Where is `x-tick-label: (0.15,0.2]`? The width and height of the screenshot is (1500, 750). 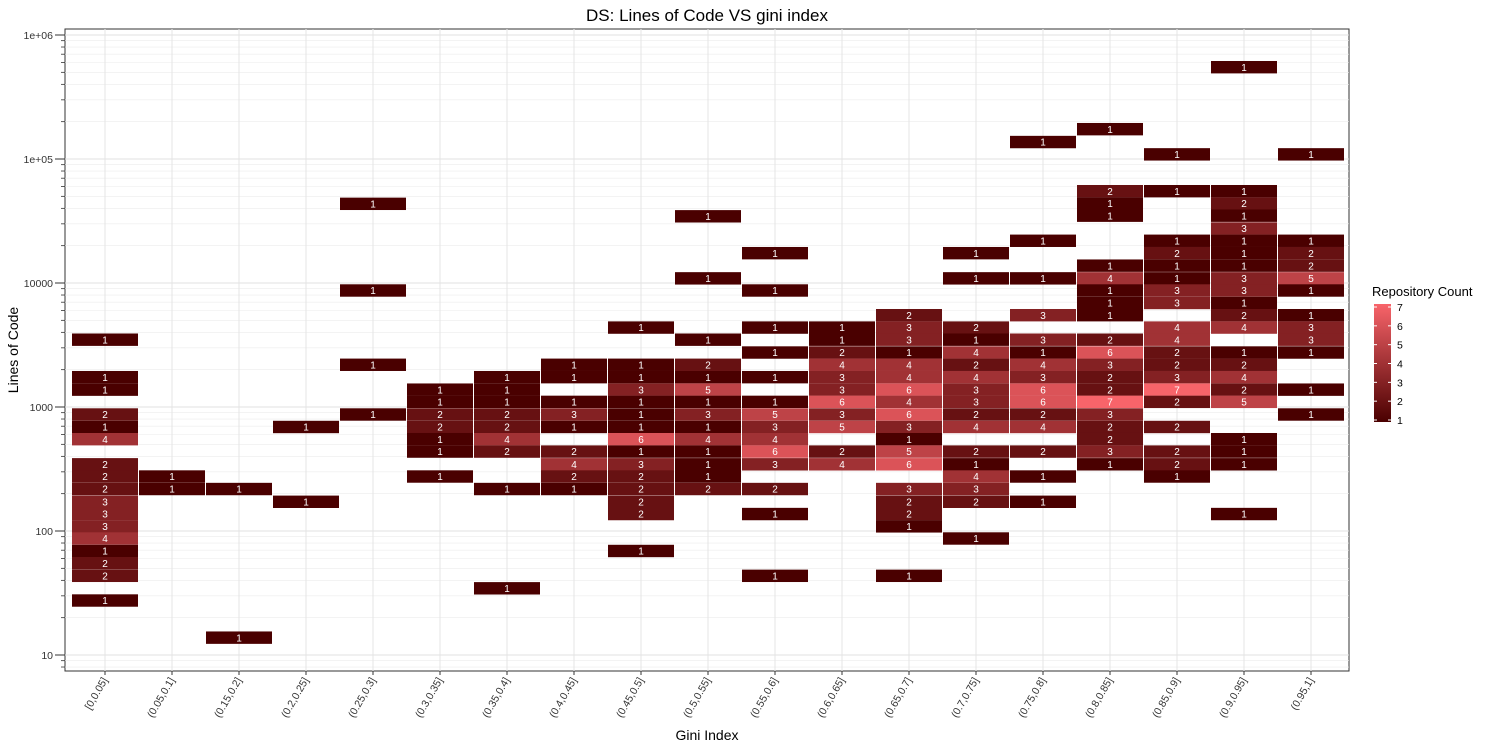 x-tick-label: (0.15,0.2] is located at coordinates (228, 697).